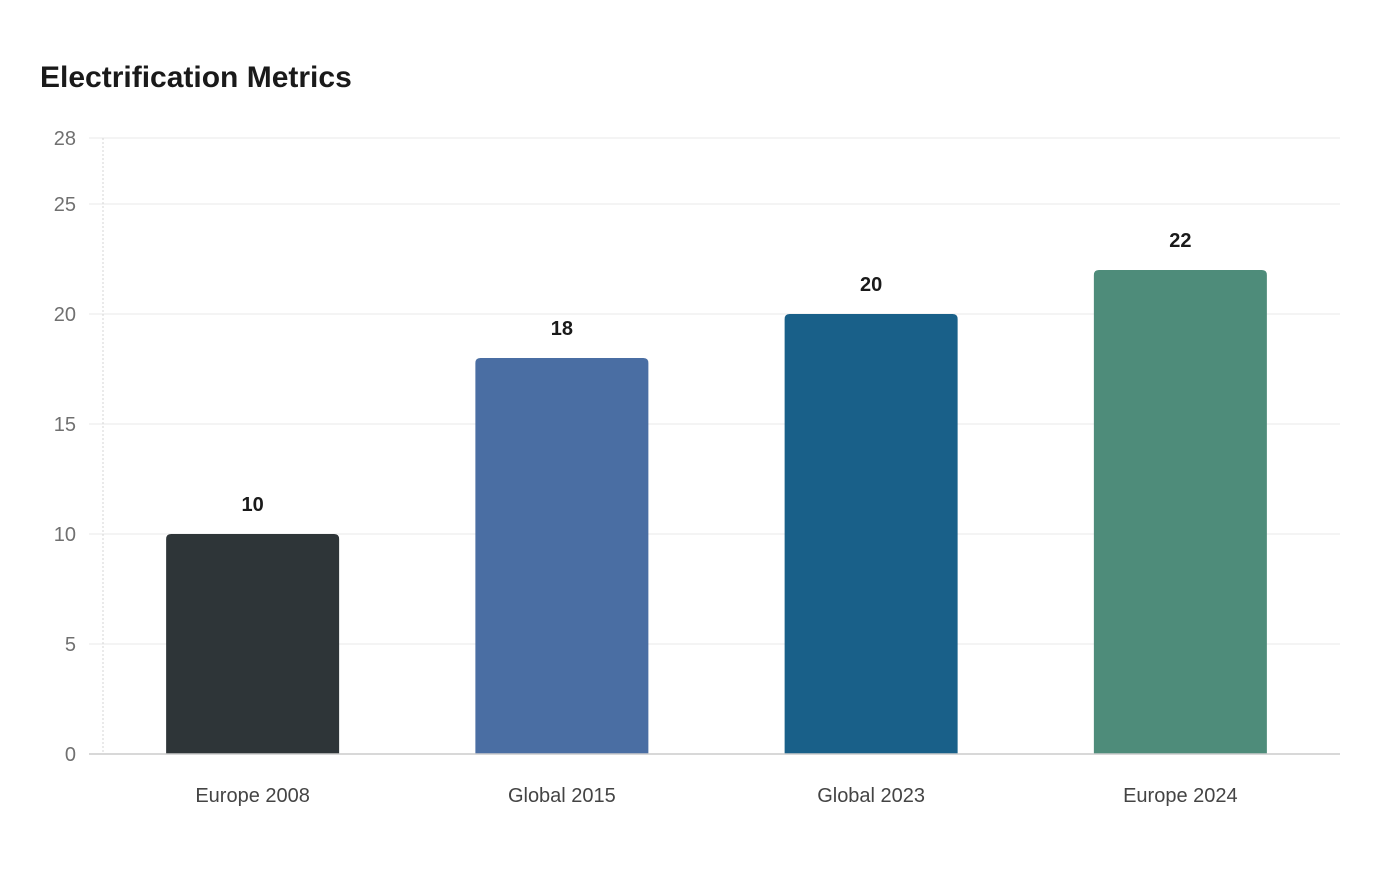 The height and width of the screenshot is (880, 1400). What do you see at coordinates (871, 534) in the screenshot?
I see `bar-global-2023` at bounding box center [871, 534].